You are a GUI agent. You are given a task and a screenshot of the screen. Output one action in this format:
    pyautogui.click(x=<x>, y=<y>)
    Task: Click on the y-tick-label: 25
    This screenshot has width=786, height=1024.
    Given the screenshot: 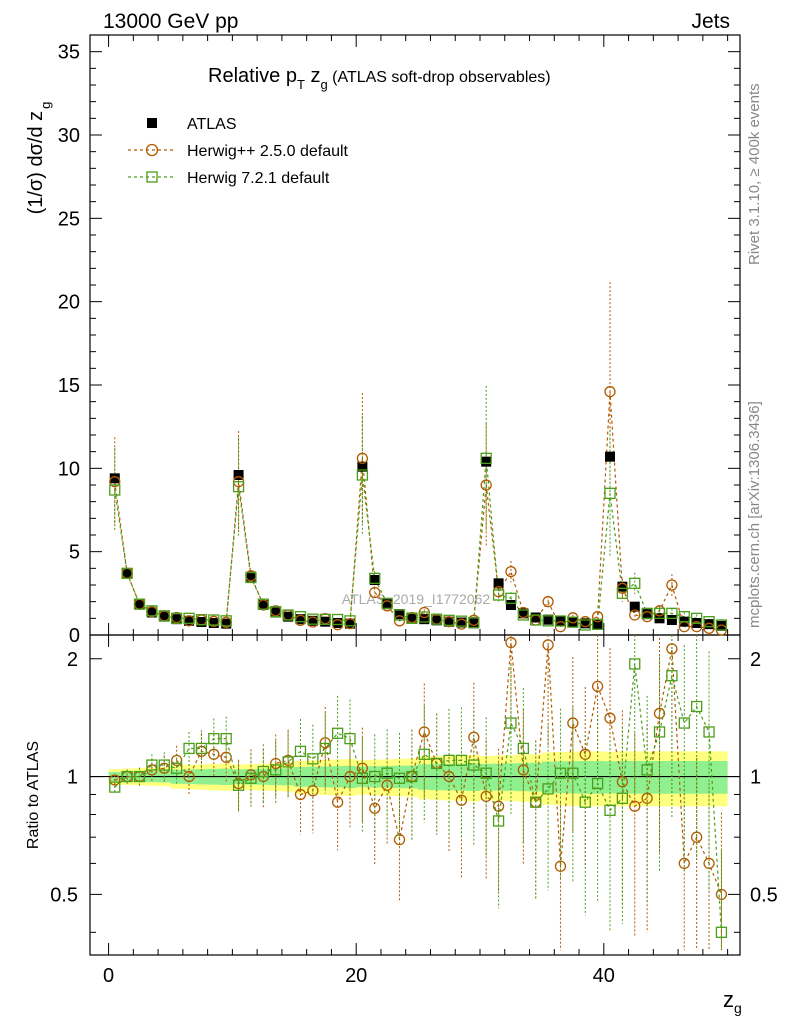 What is the action you would take?
    pyautogui.click(x=69, y=219)
    